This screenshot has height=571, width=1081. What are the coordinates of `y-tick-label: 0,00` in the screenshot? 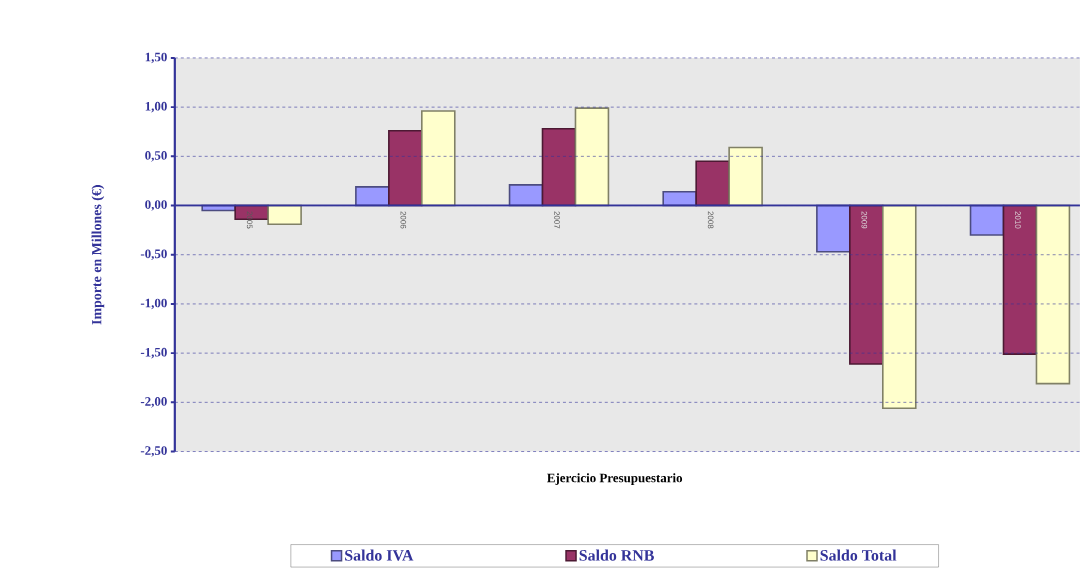 It's located at (156, 205).